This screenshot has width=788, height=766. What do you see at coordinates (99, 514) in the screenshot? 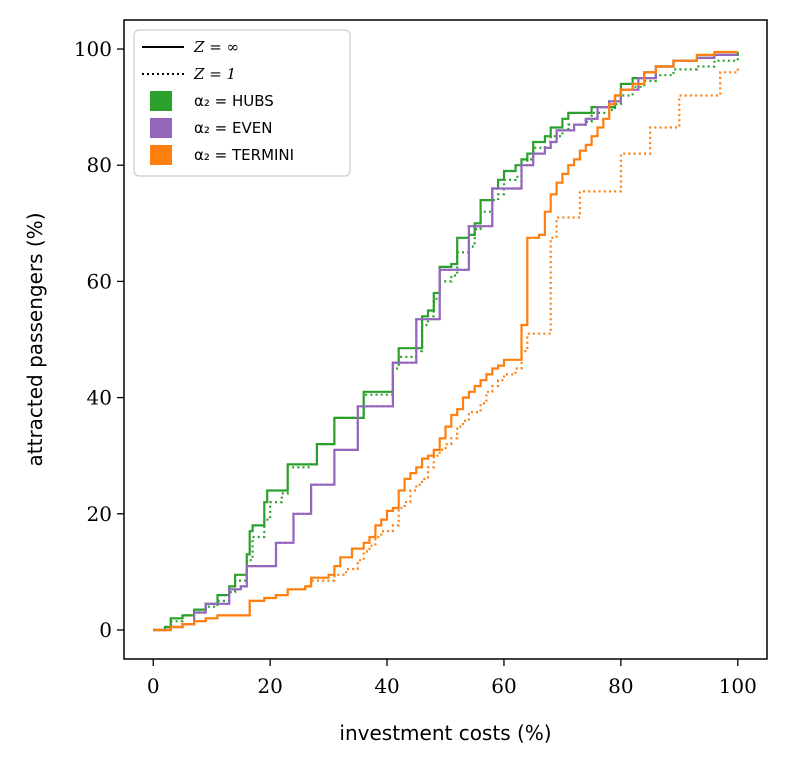
I see `y-tick-label: 20` at bounding box center [99, 514].